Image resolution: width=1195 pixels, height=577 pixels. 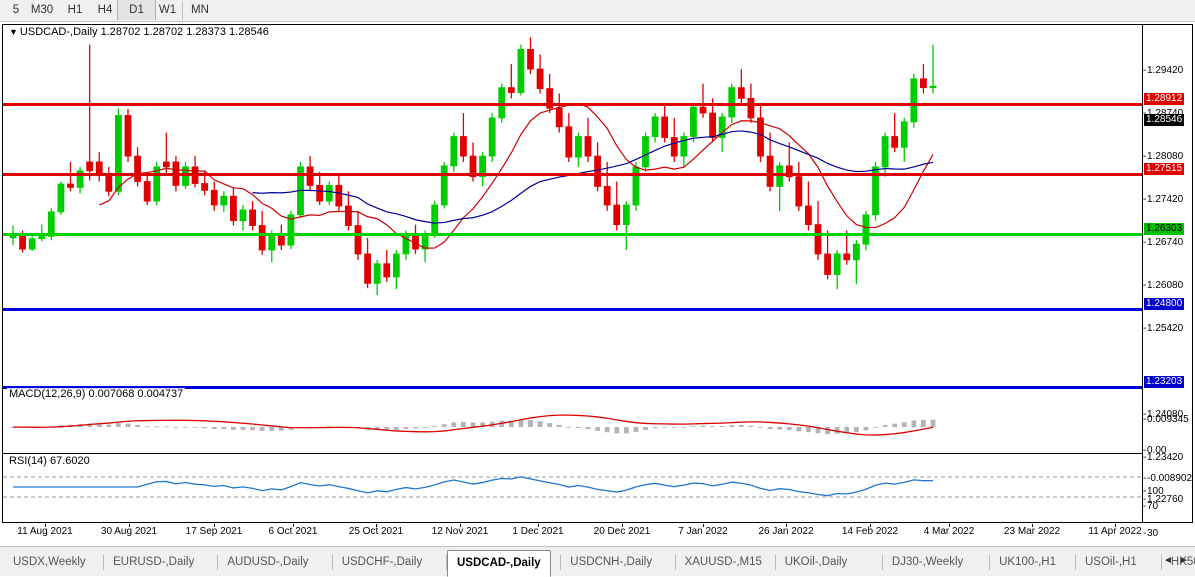 I want to click on toolbar-separator, so click(x=182, y=10).